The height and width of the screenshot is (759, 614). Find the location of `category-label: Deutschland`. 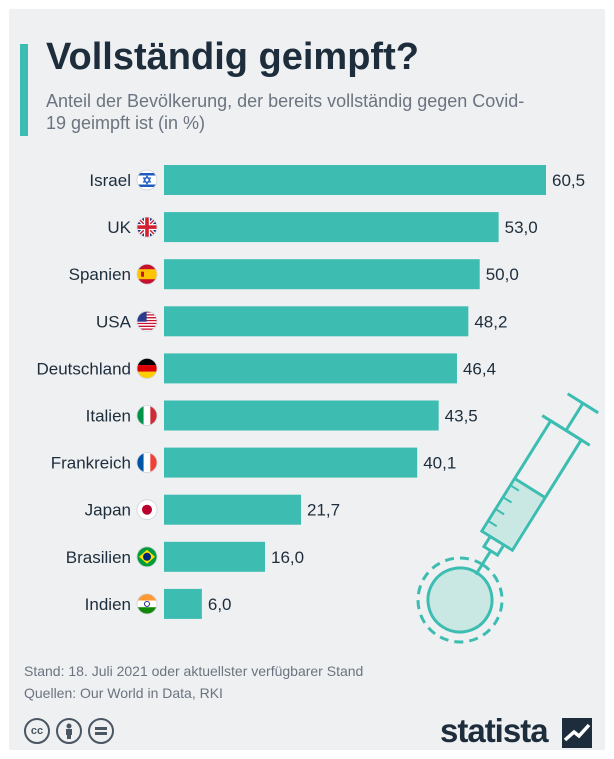

category-label: Deutschland is located at coordinates (83, 368).